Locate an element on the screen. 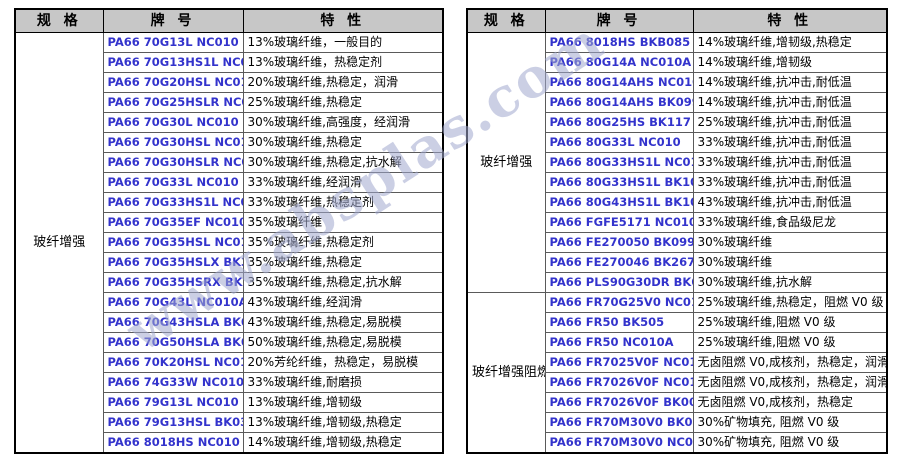 The image size is (900, 465). property-cell: 20%芳纶纤维，热稳定，易脱模 is located at coordinates (343, 362).